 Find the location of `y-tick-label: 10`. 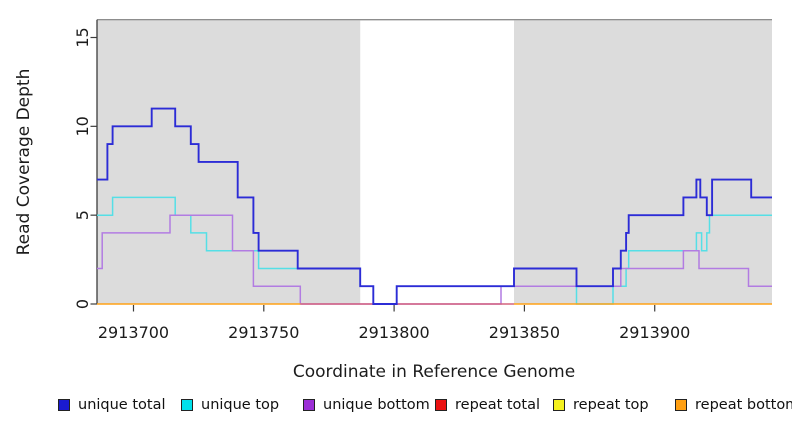

y-tick-label: 10 is located at coordinates (82, 126).